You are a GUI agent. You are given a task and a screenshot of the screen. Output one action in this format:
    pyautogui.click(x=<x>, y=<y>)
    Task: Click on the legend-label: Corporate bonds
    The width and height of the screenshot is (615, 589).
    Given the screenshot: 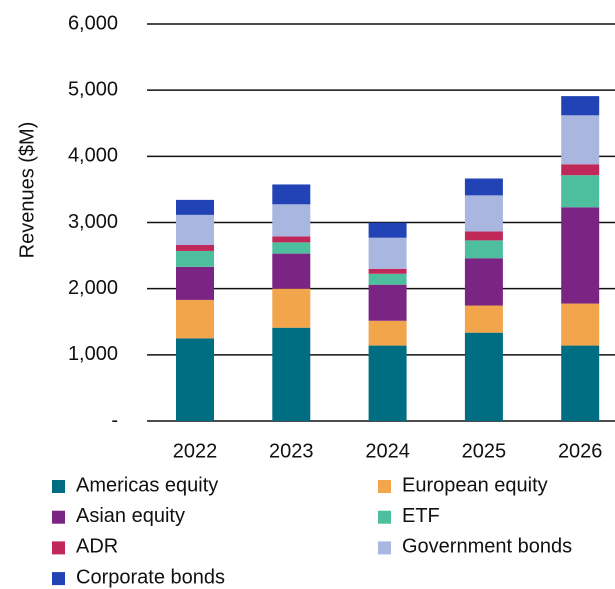 What is the action you would take?
    pyautogui.click(x=150, y=577)
    